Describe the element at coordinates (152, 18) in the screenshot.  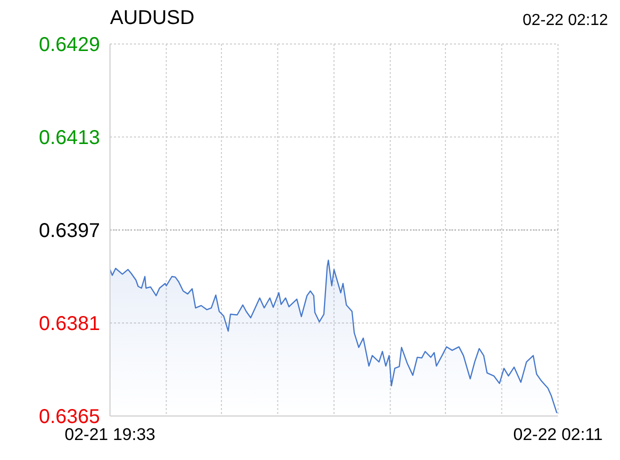
I see `chart-title: AUDUSD` at that location.